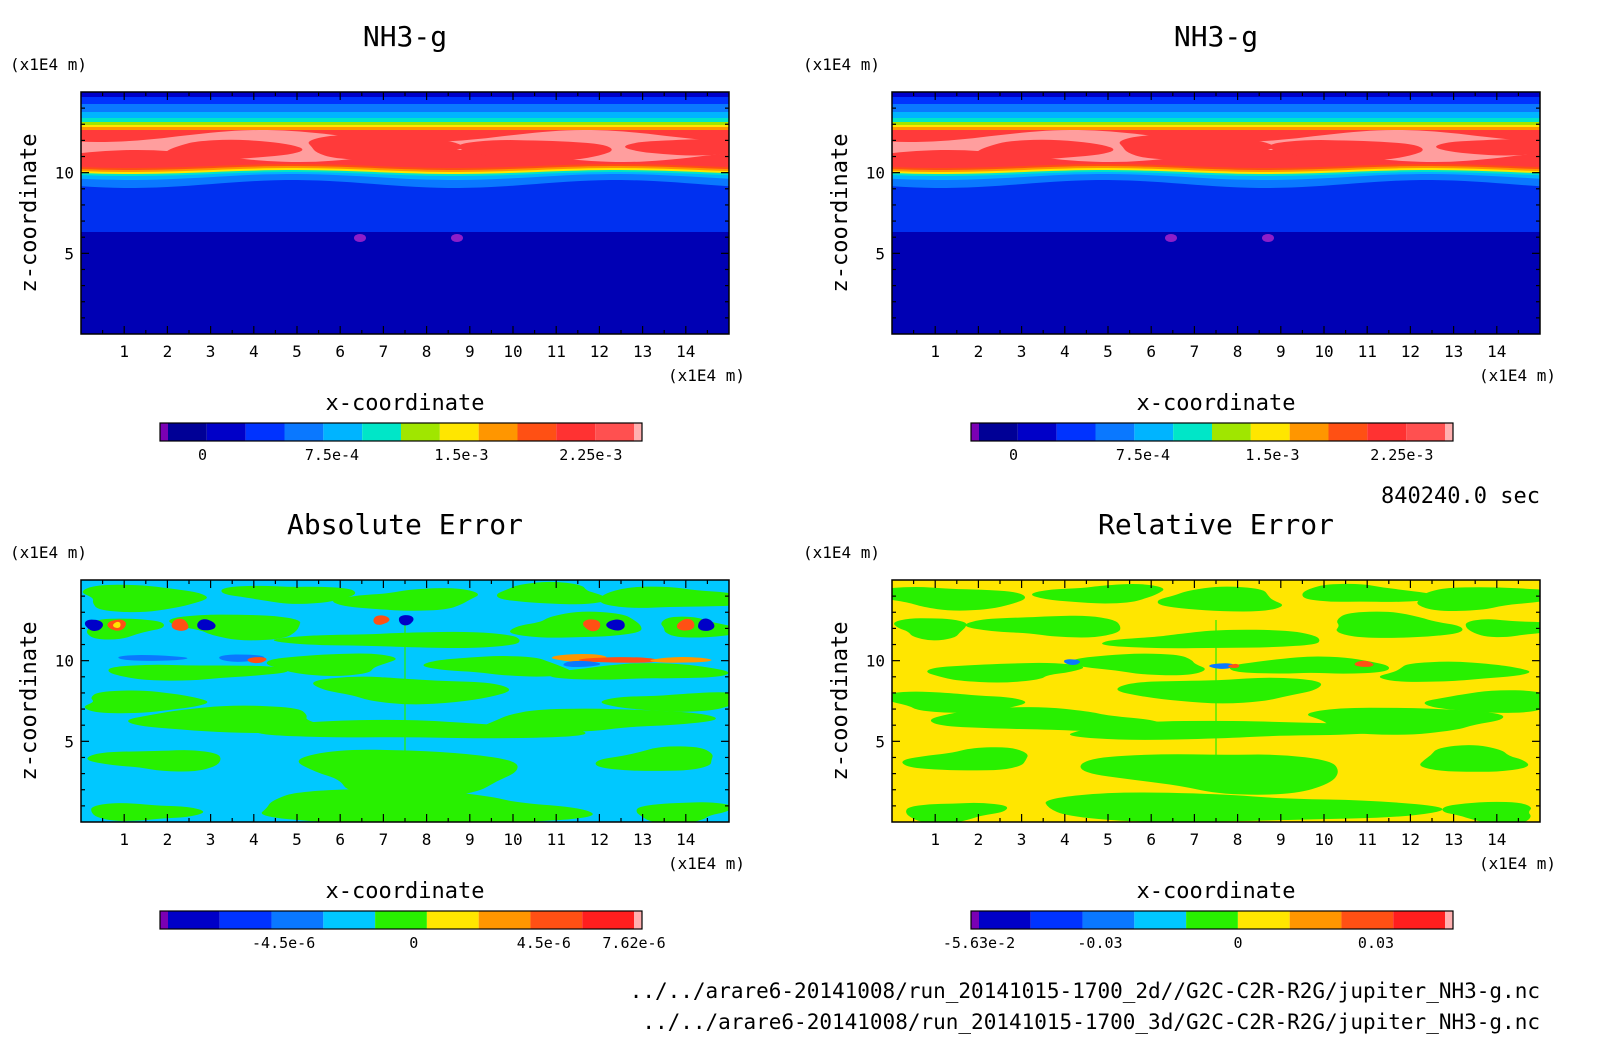 Image resolution: width=1604 pixels, height=1054 pixels. Describe the element at coordinates (1496, 839) in the screenshot. I see `x-tick-label: 14` at that location.